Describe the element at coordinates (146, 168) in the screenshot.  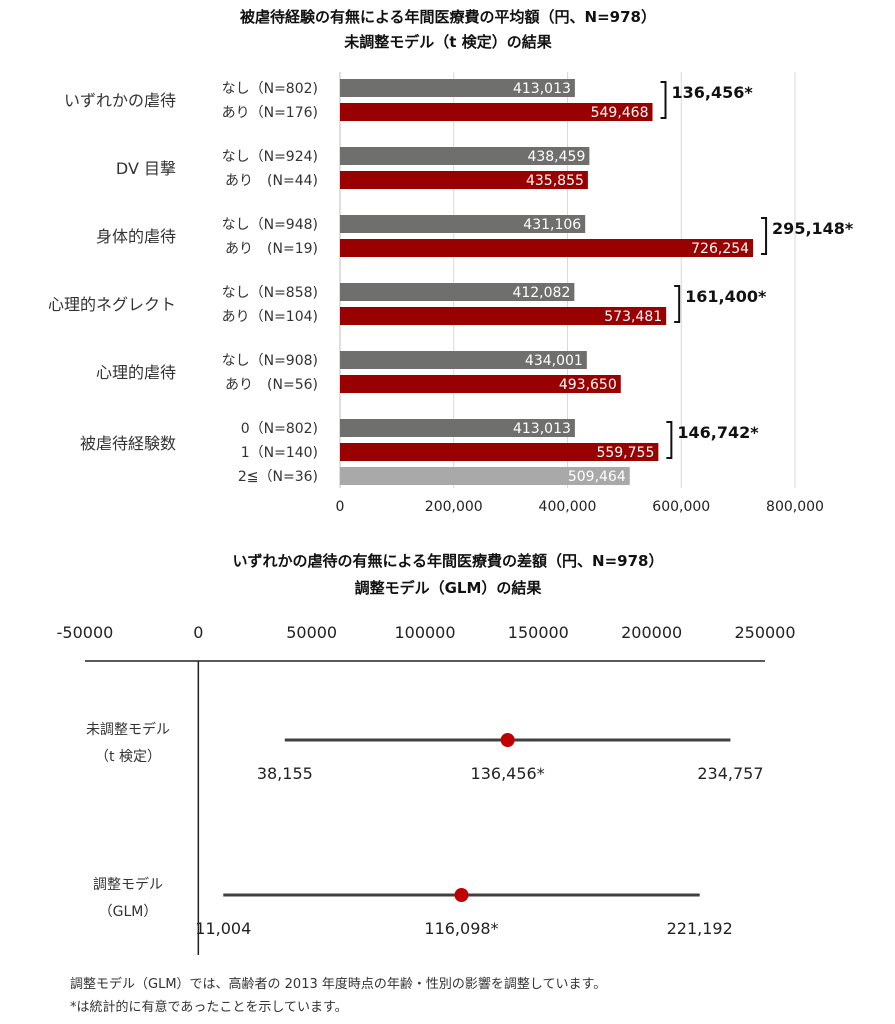
I see `category-label: DV 目撃` at that location.